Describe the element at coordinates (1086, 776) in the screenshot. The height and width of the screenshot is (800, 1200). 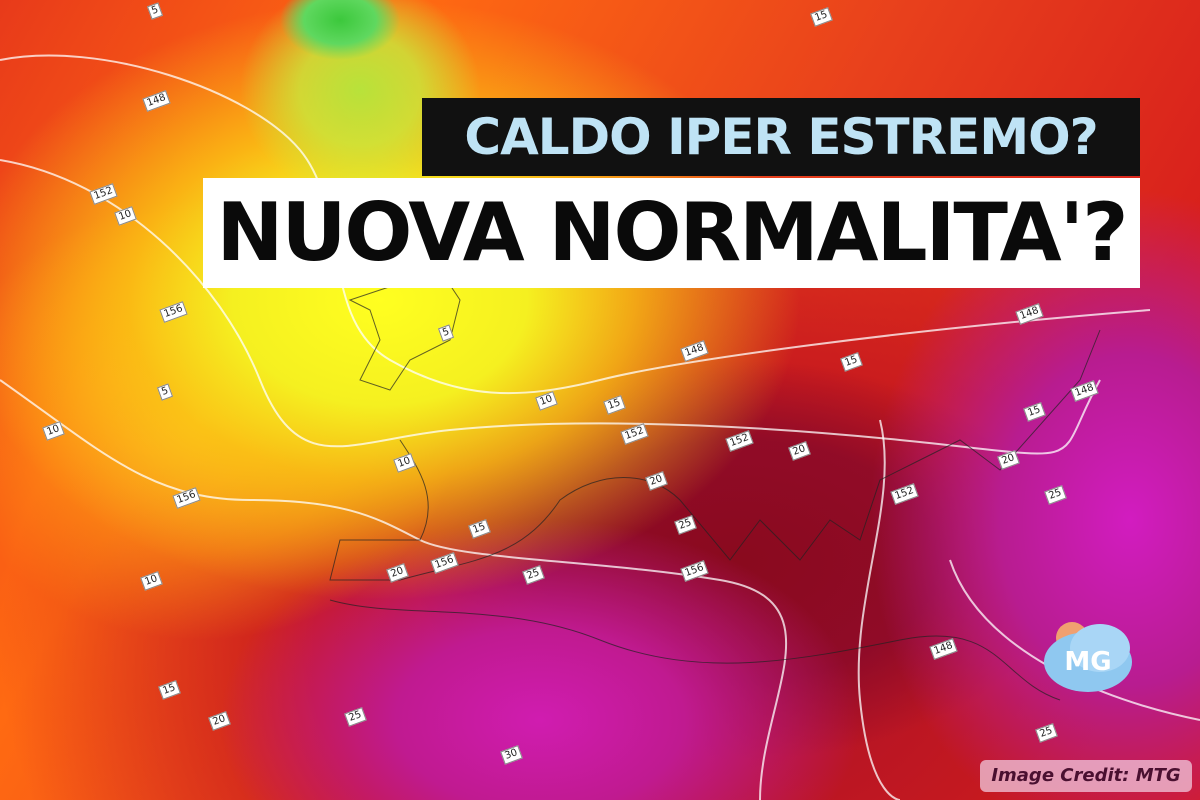
I see `image-credit: Image Credit: MTG` at that location.